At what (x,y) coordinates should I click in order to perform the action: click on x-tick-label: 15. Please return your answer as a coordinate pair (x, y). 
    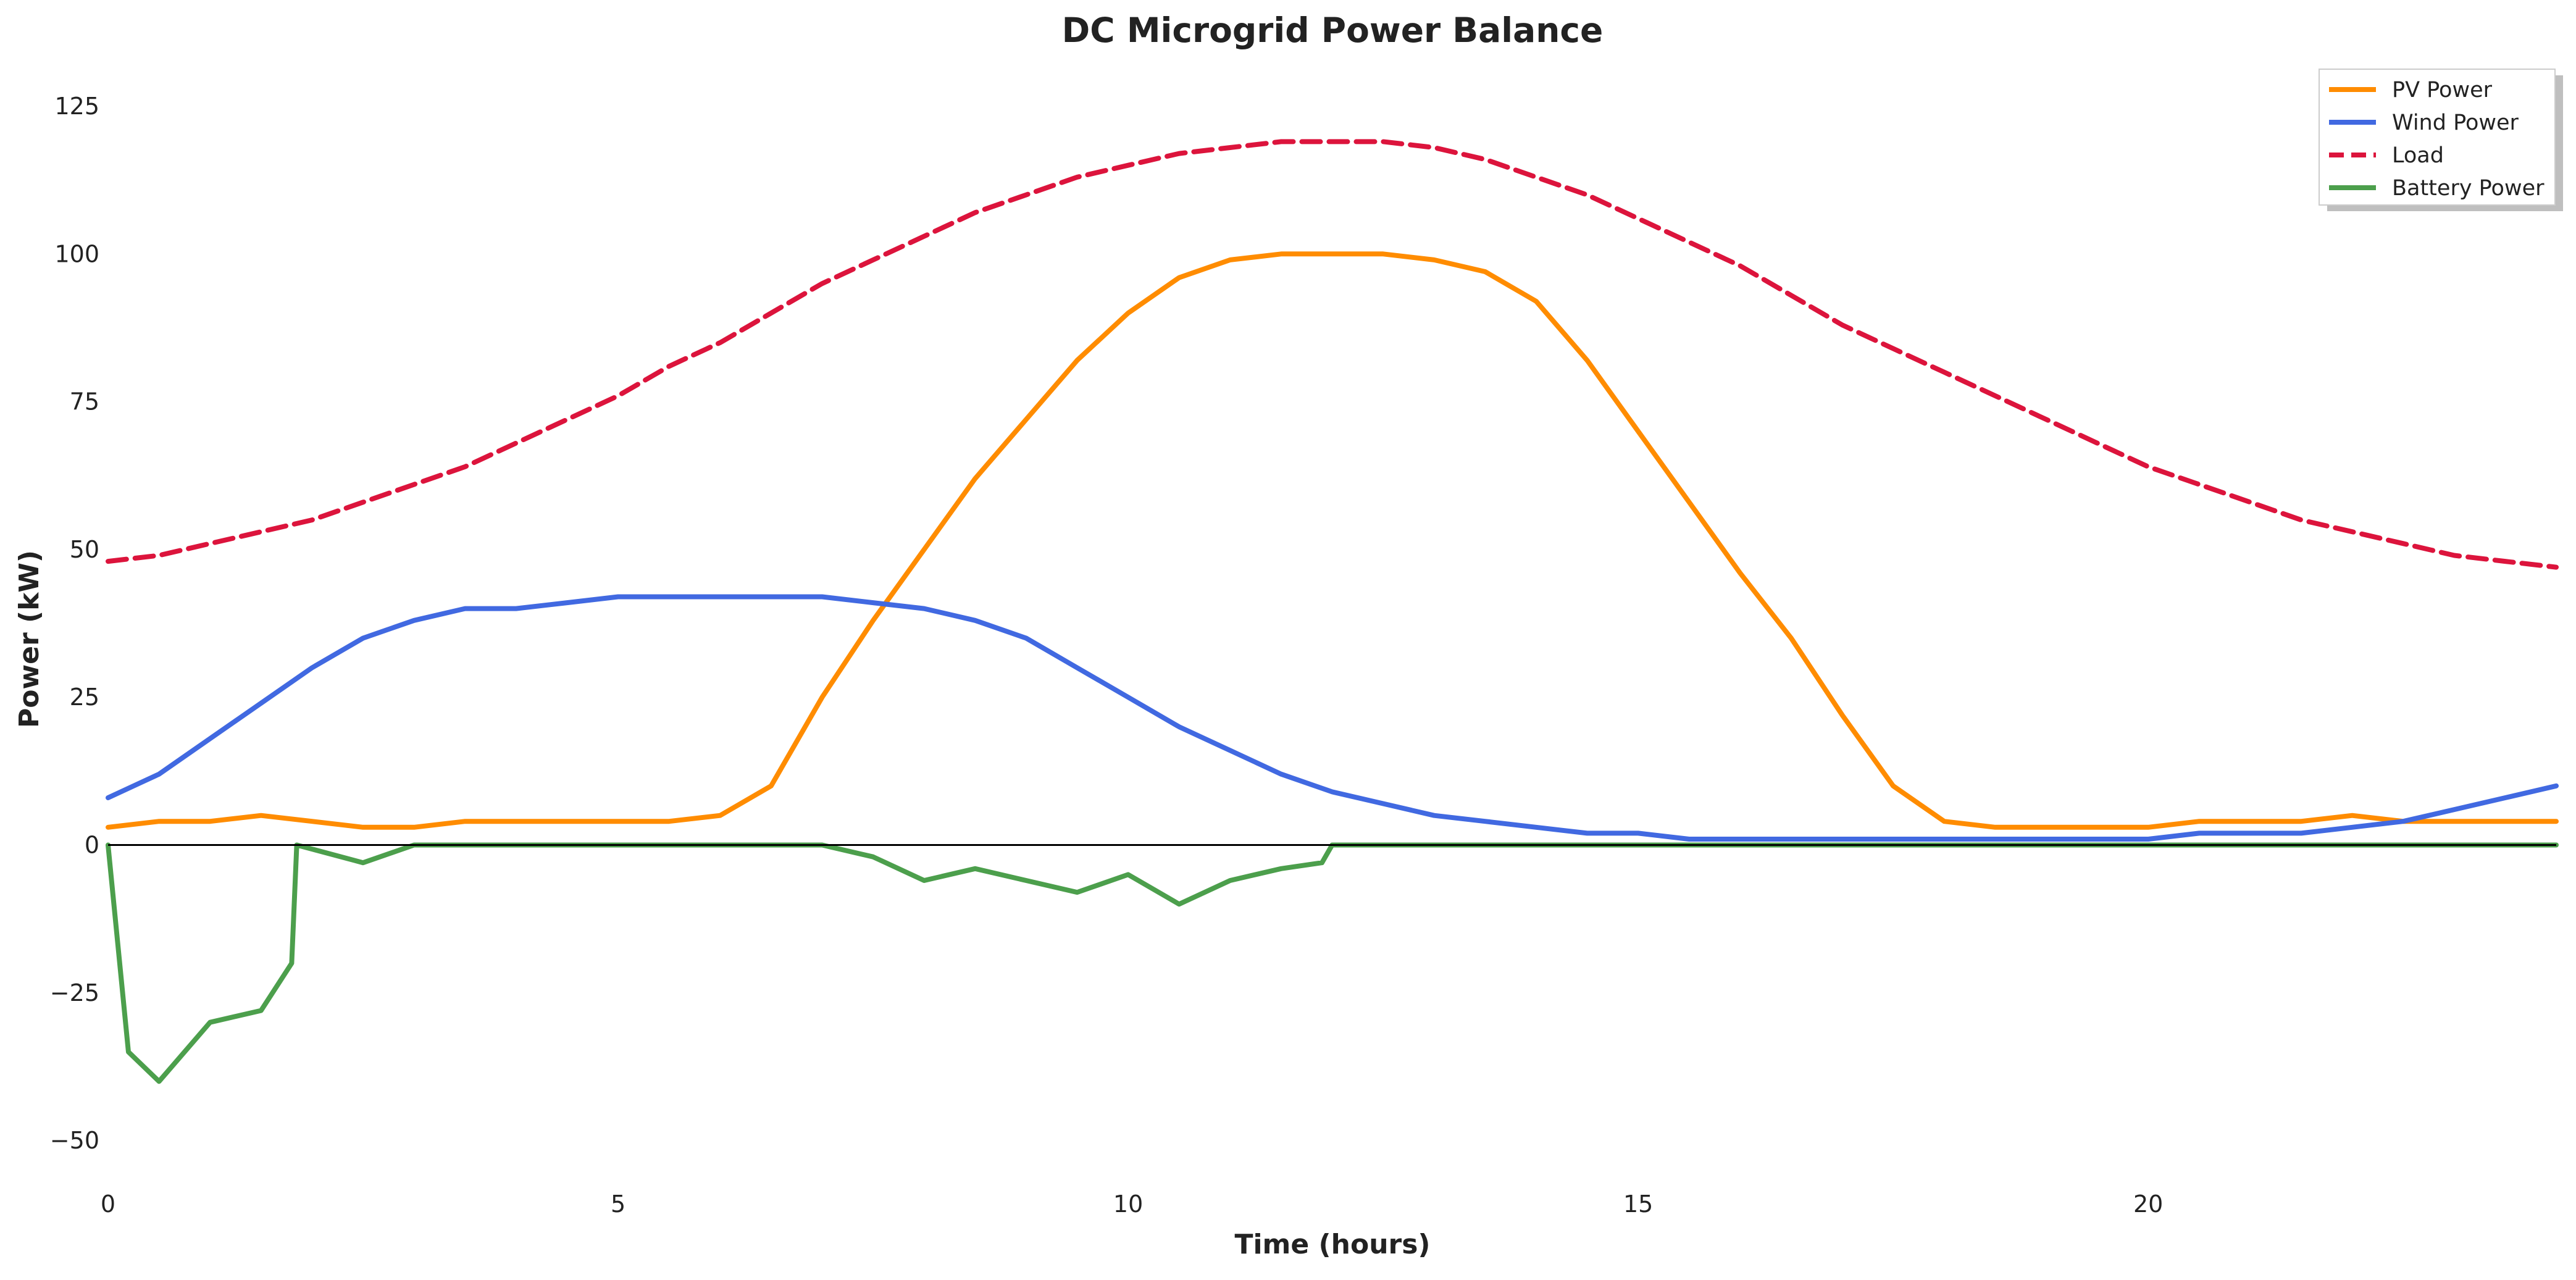
    Looking at the image, I should click on (1638, 1204).